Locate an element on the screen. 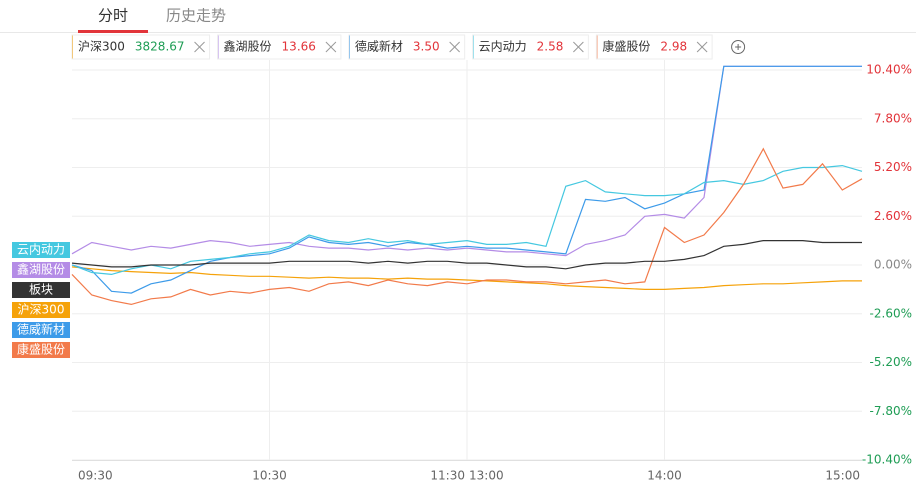  legend-name: 云内动力 is located at coordinates (503, 47).